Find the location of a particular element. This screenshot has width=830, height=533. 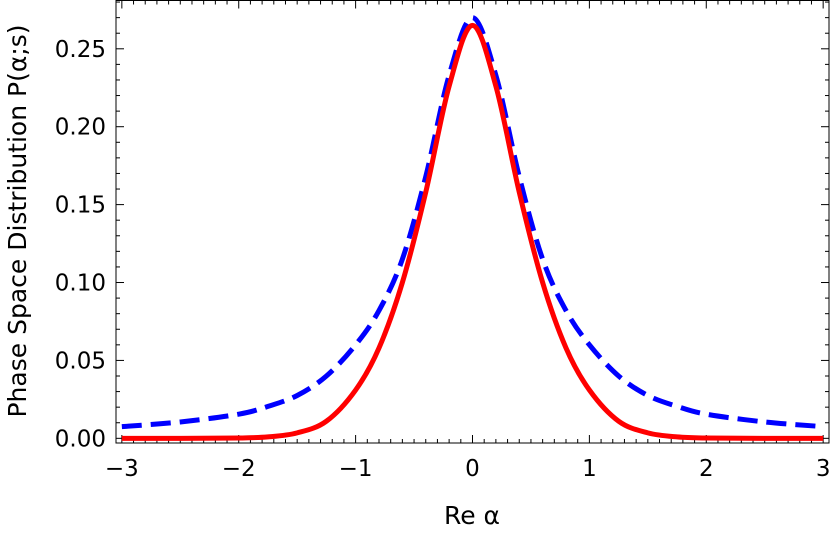

y-axis-title: Phase Space Distribution P(α;s) is located at coordinates (17, 220).